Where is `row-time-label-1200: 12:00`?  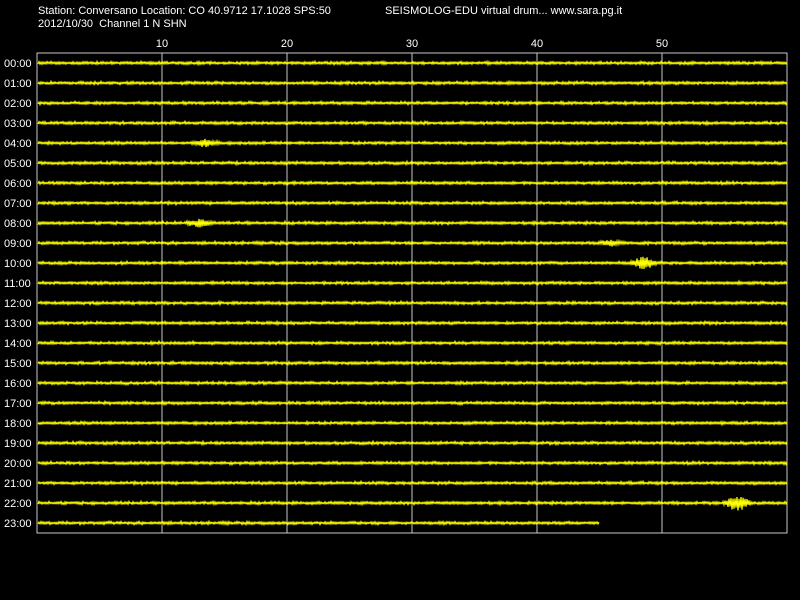 row-time-label-1200: 12:00 is located at coordinates (18, 304).